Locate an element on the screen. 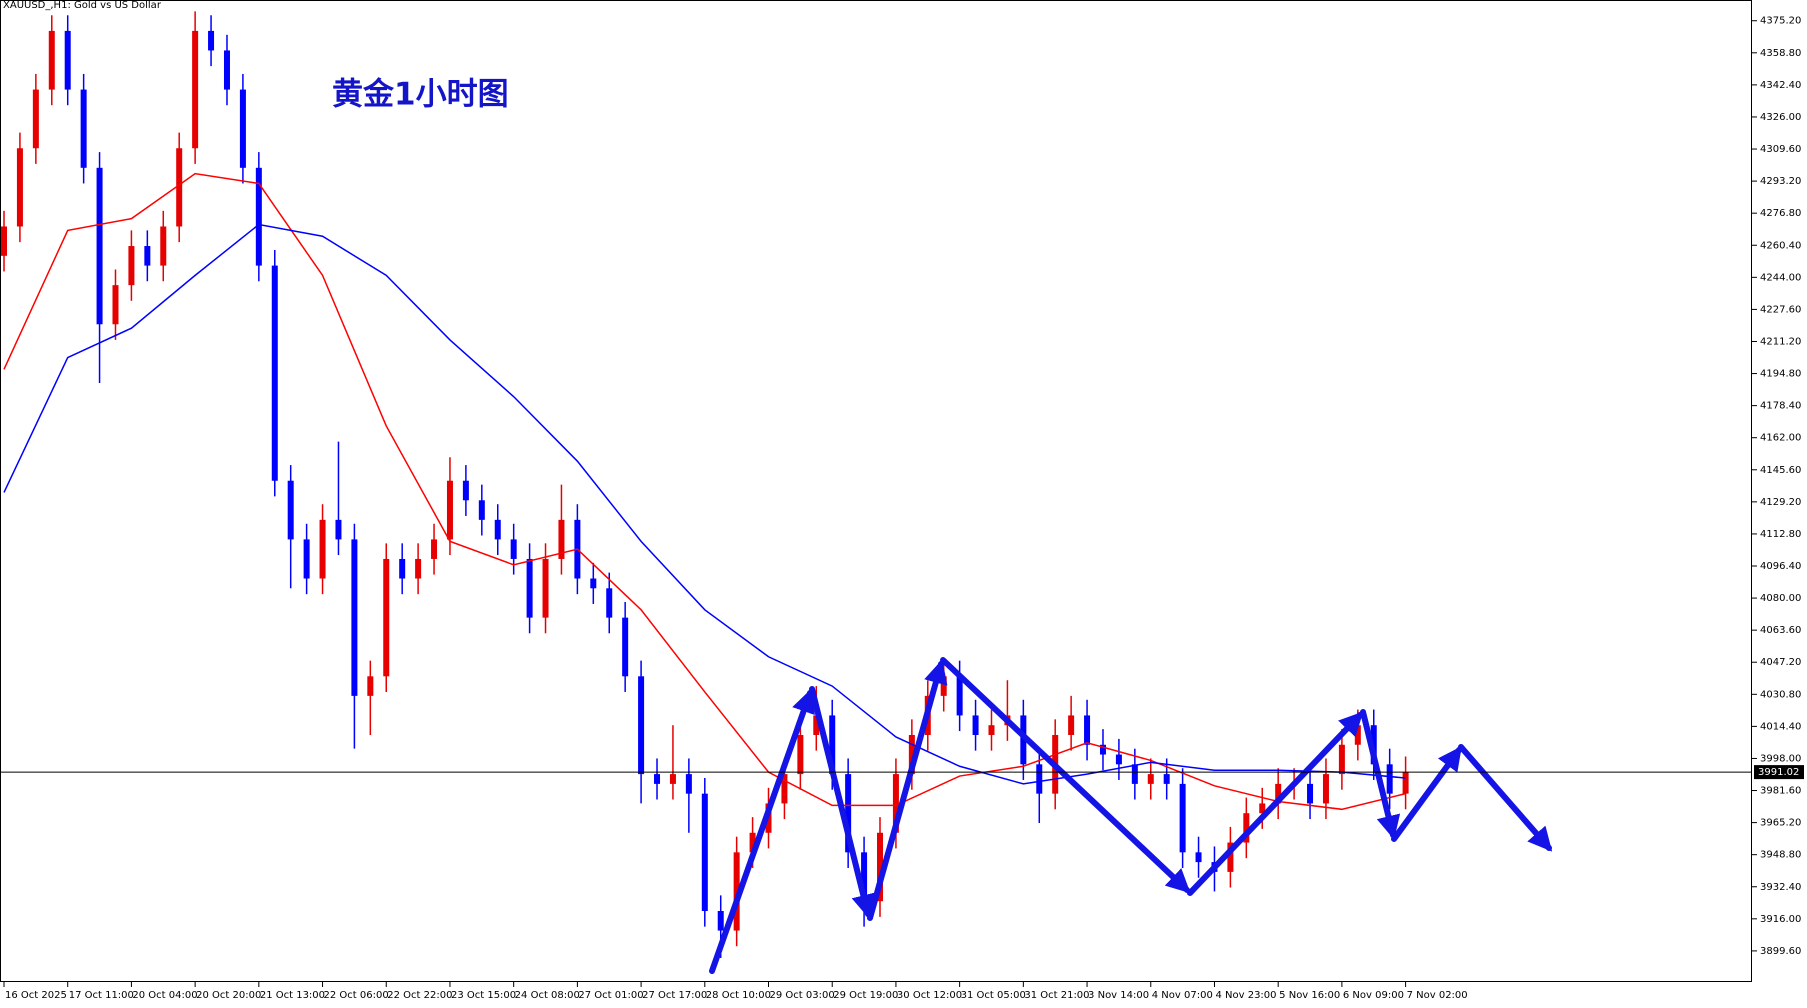 The height and width of the screenshot is (1008, 1807). y-tick-label: 3932.40 is located at coordinates (1780, 887).